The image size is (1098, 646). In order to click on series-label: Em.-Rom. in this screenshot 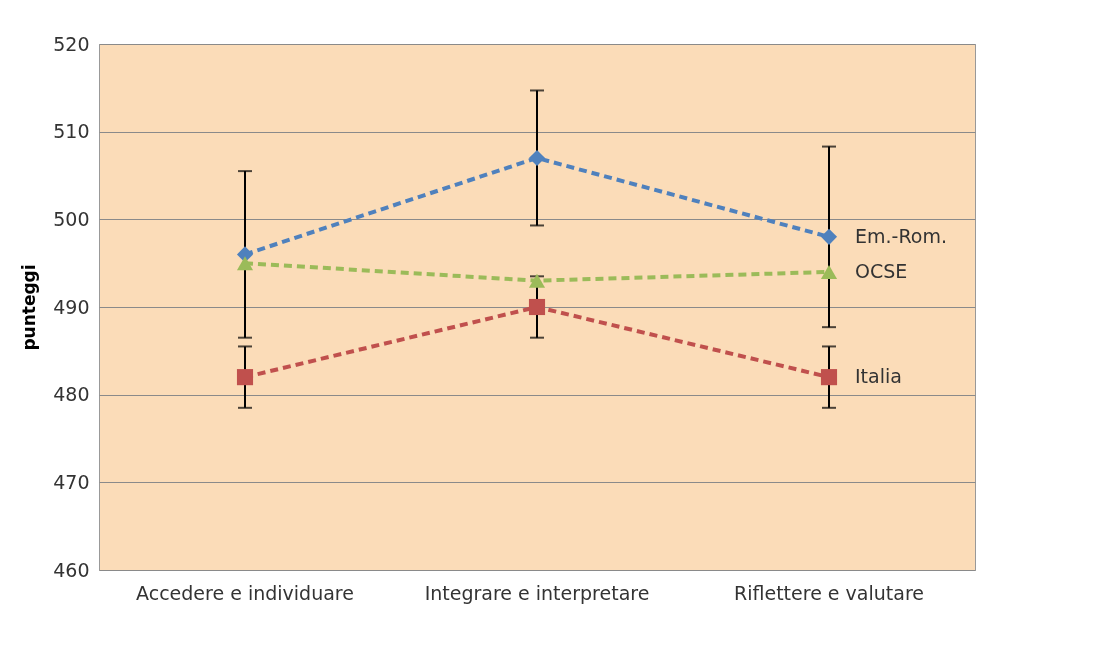, I will do `click(901, 235)`.